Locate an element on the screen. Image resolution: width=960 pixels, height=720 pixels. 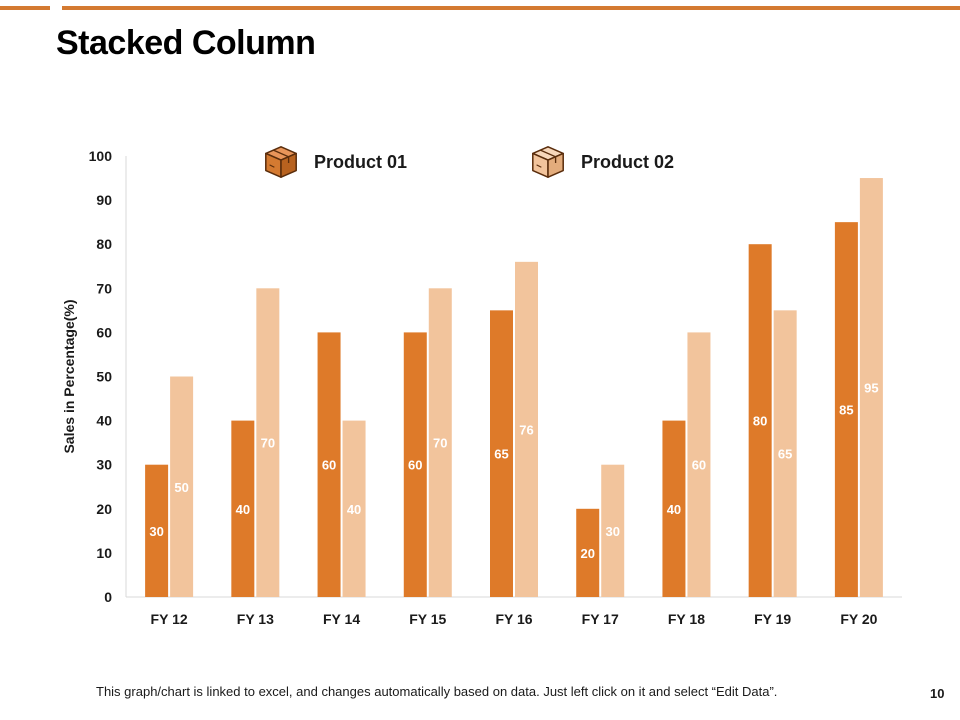
y-tick-label: 0 is located at coordinates (108, 597).